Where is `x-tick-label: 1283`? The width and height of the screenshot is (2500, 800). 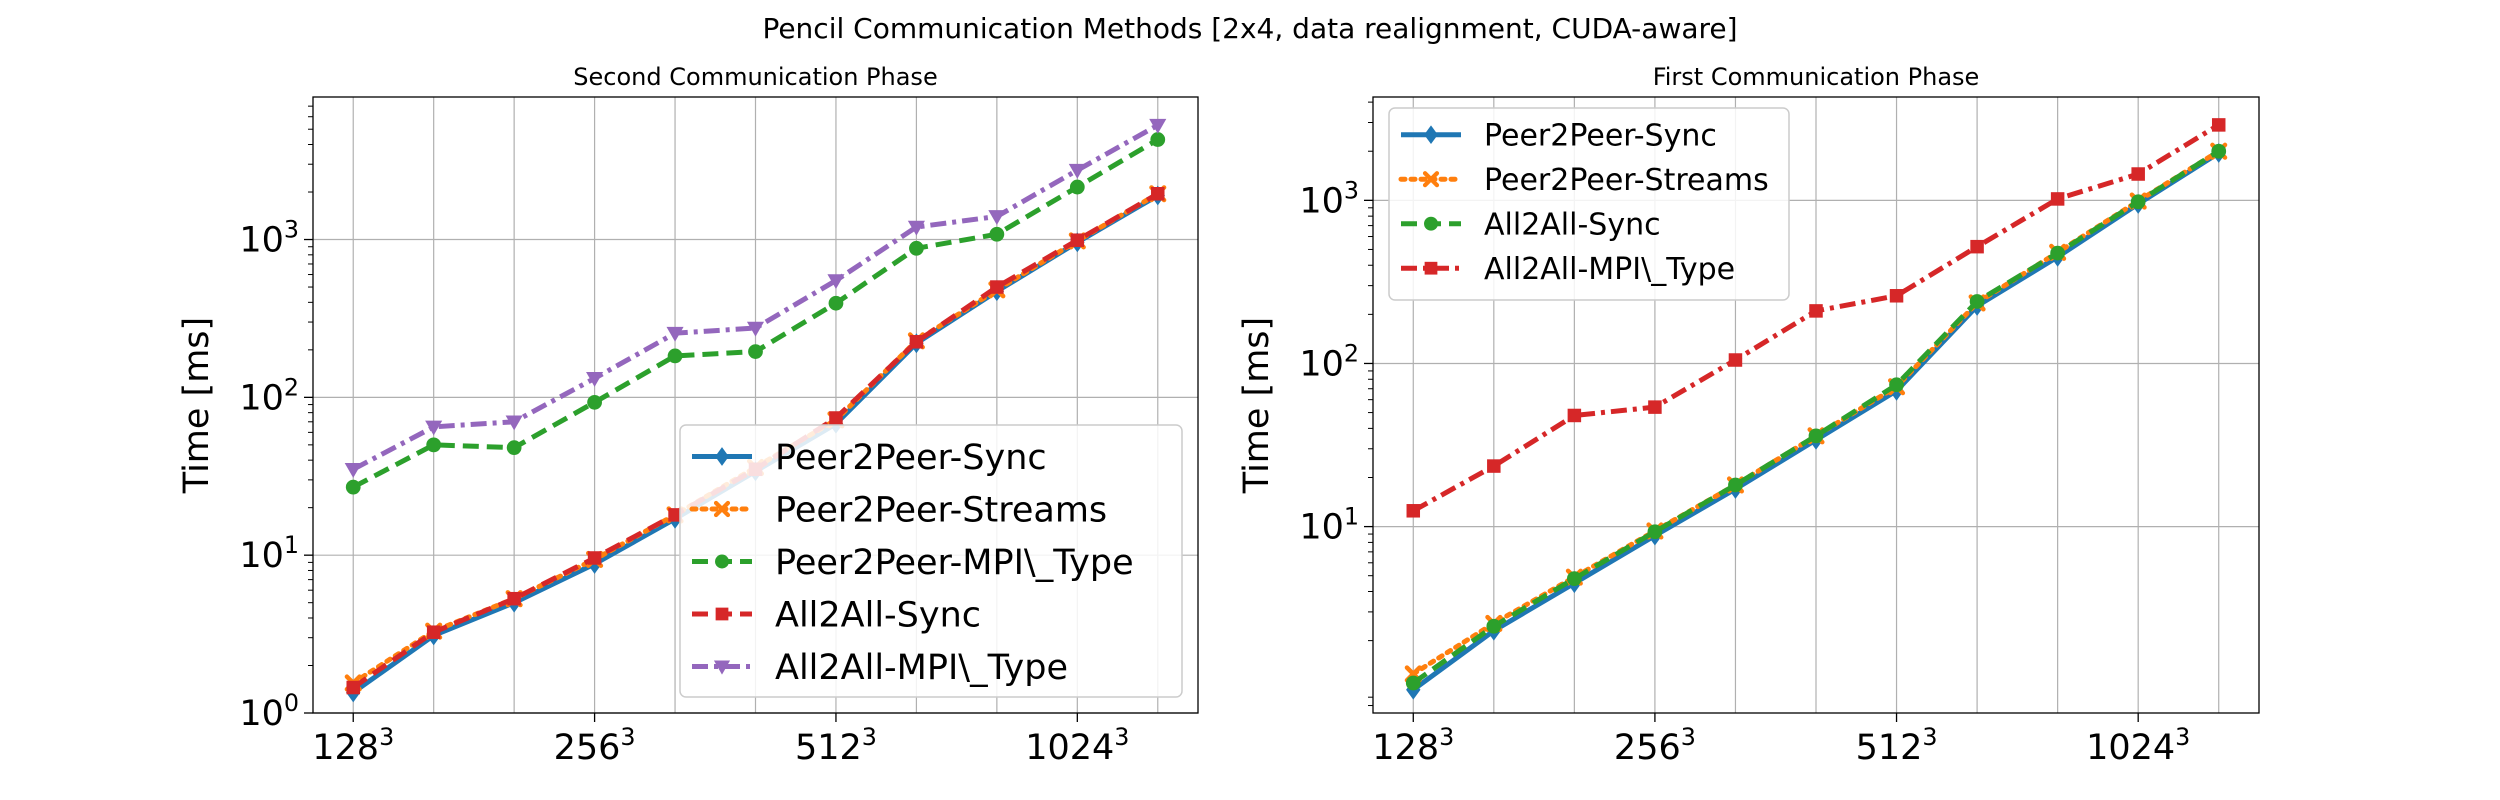 x-tick-label: 1283 is located at coordinates (353, 745).